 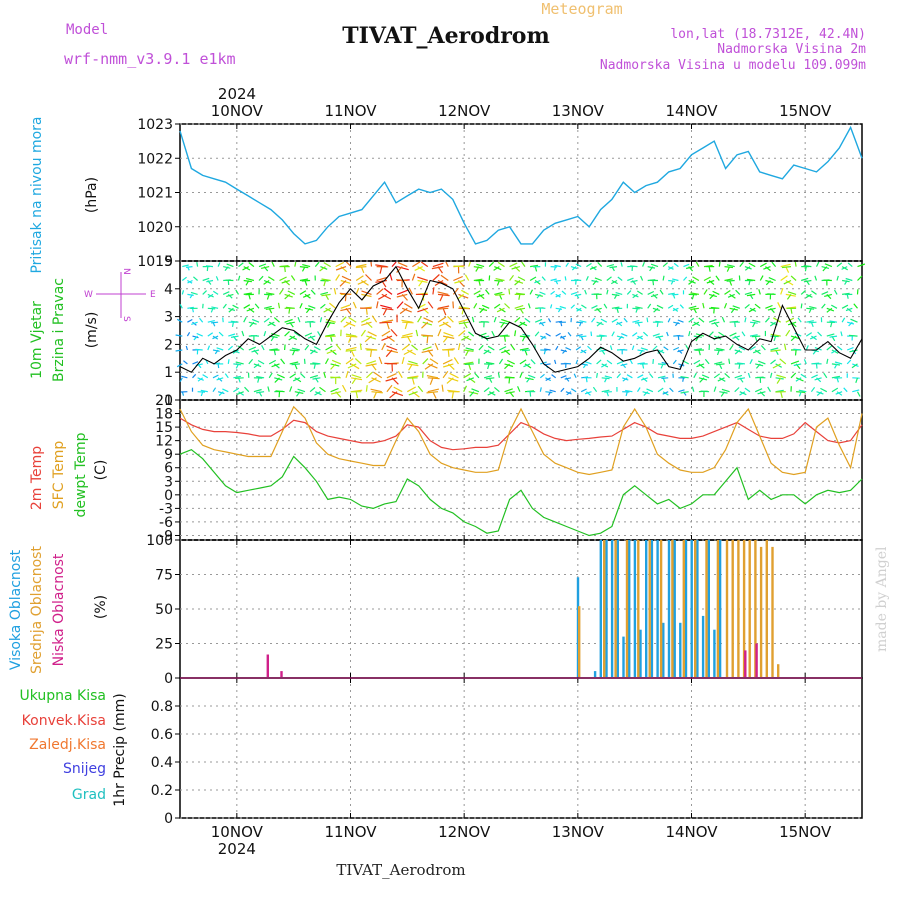 What do you see at coordinates (37, 478) in the screenshot?
I see `temp-side-label-1: 2m Temp` at bounding box center [37, 478].